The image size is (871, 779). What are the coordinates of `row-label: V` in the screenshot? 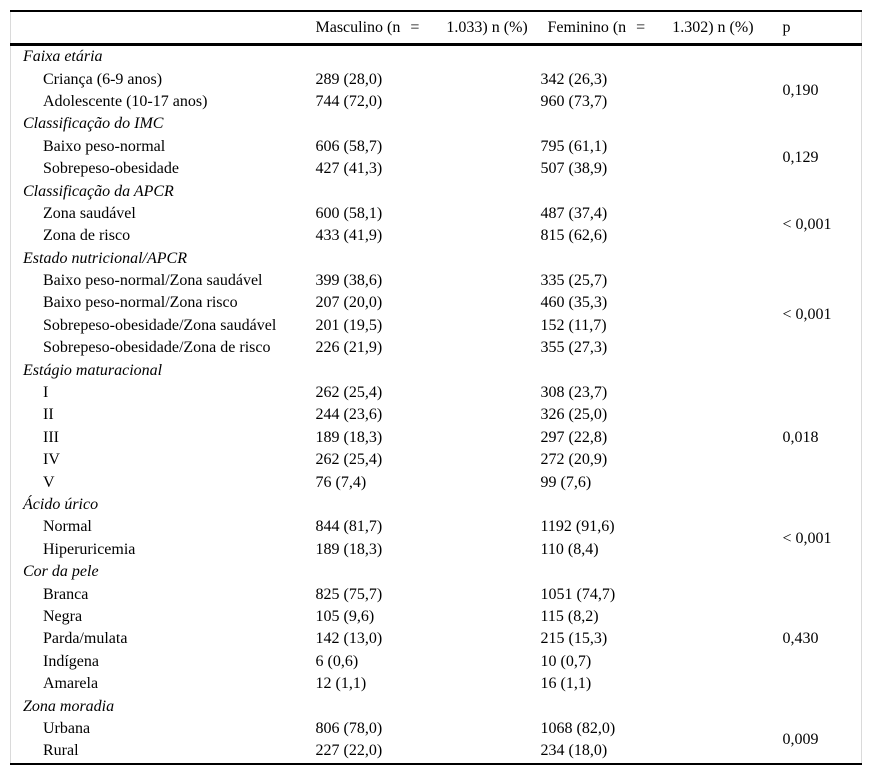 It's located at (49, 482).